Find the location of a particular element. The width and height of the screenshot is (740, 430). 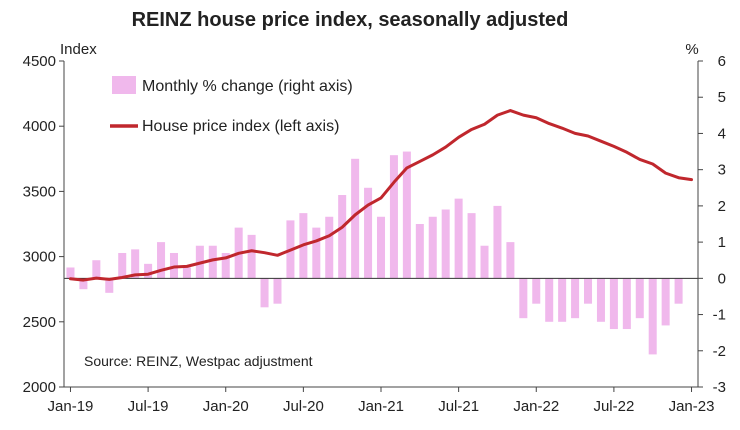

x-tick-label-Jul-22: Jul-22 is located at coordinates (613, 406).